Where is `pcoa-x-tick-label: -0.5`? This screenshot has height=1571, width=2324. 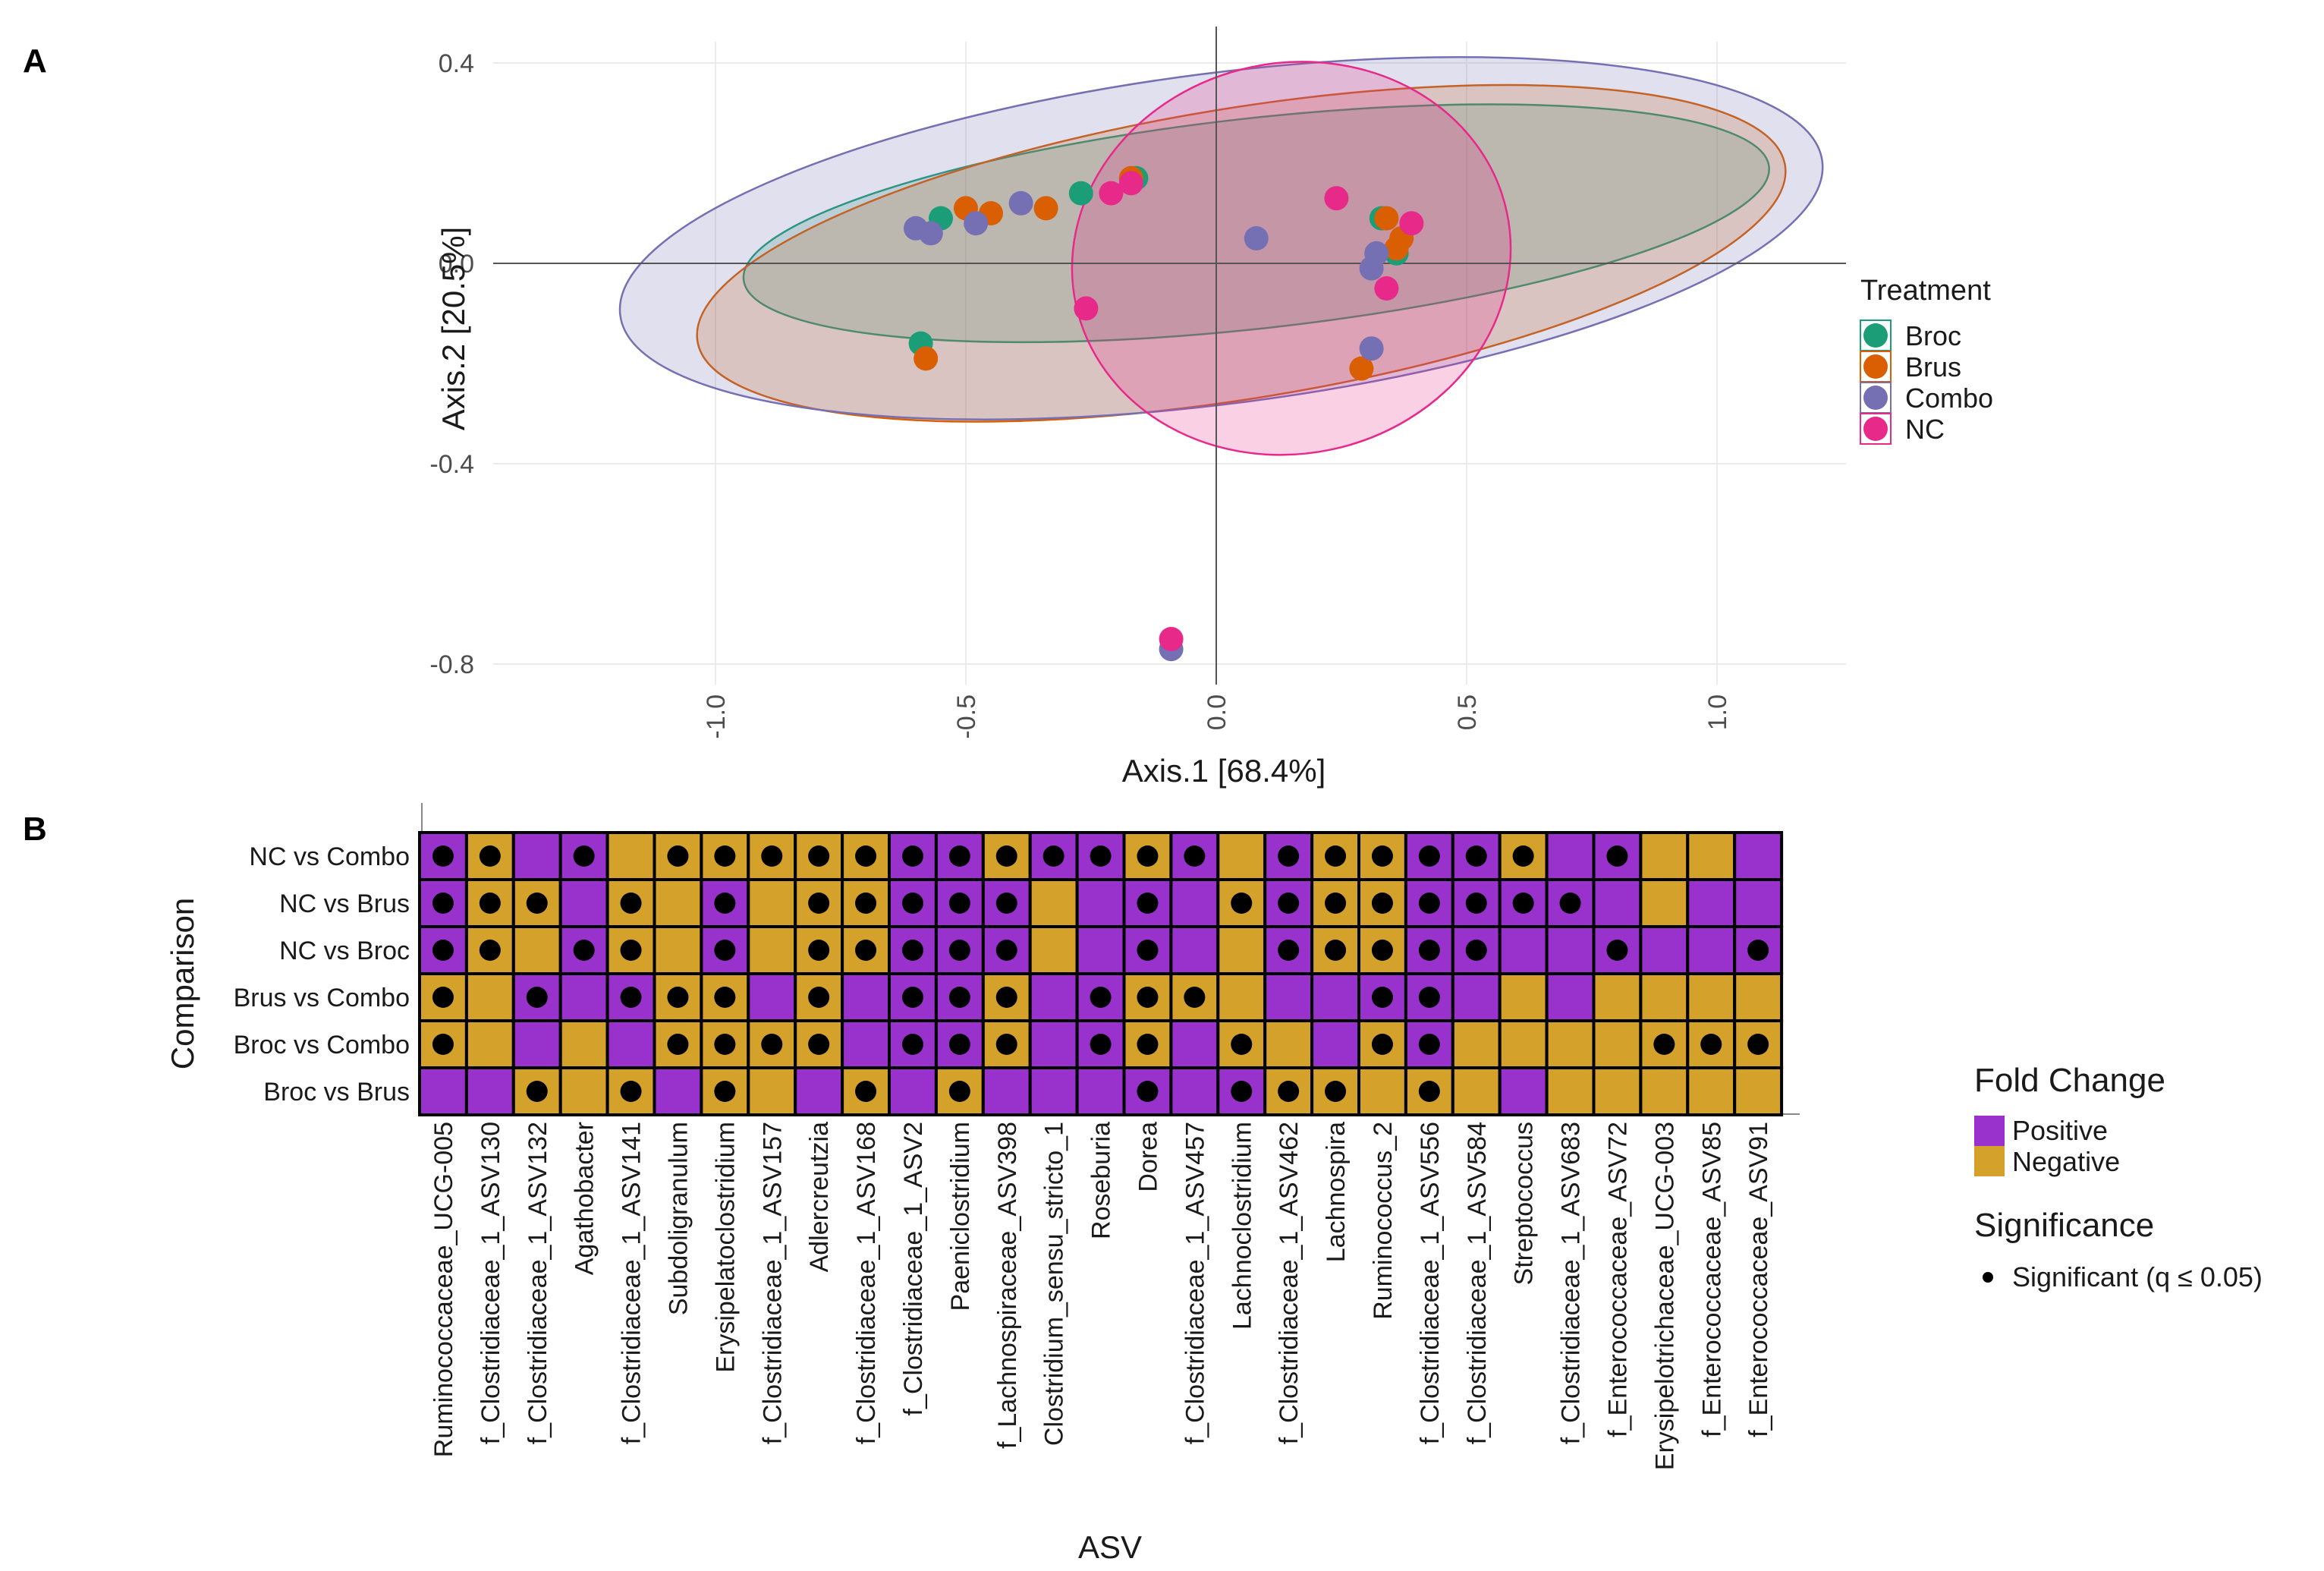
pcoa-x-tick-label: -0.5 is located at coordinates (966, 716).